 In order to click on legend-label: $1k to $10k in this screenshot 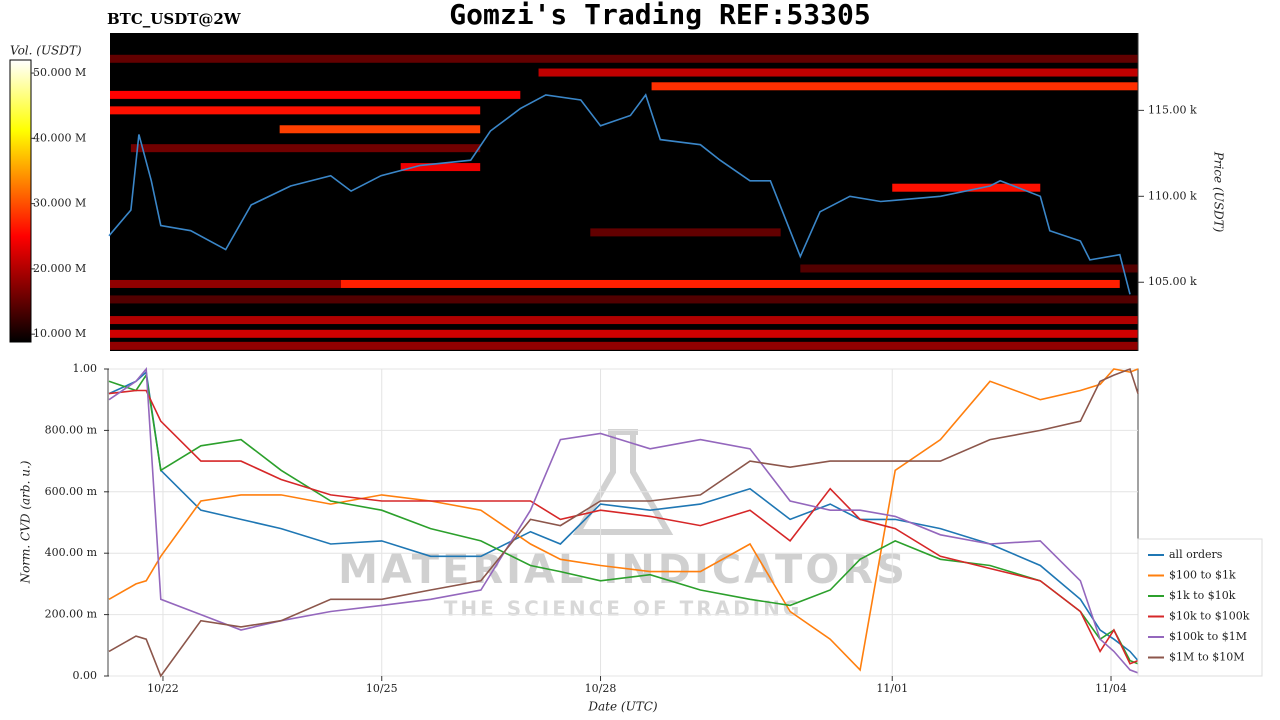, I will do `click(1202, 595)`.